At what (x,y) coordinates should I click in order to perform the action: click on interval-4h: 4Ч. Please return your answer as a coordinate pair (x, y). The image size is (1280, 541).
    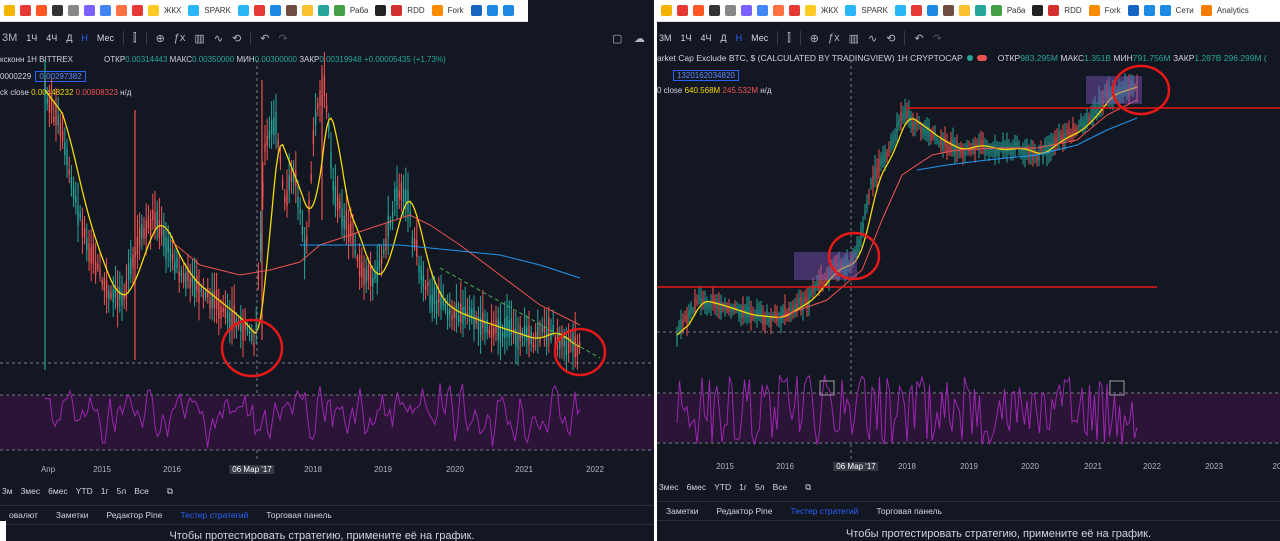
    Looking at the image, I should click on (706, 38).